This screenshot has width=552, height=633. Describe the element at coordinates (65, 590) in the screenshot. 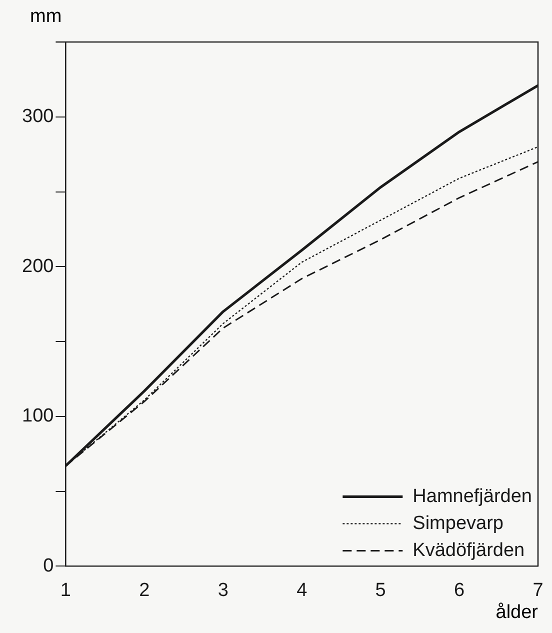

I see `x-tick-label: 1` at that location.